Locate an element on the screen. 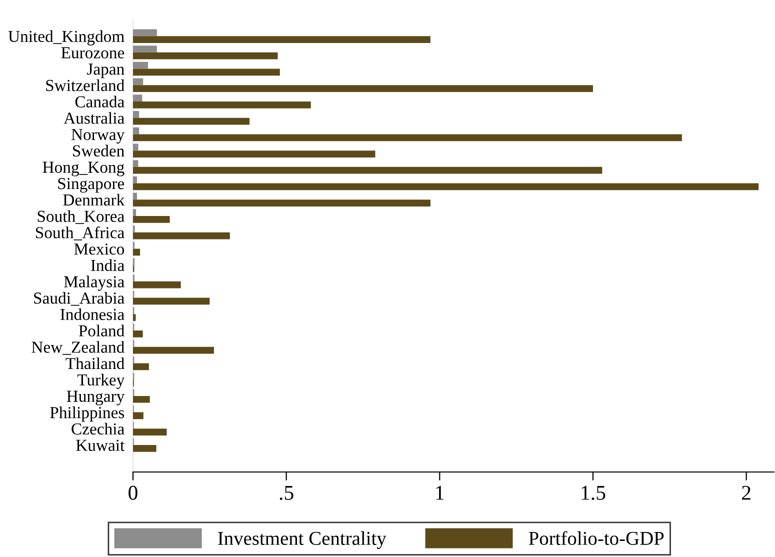 This screenshot has width=775, height=557. x-tick-label: 1 is located at coordinates (440, 493).